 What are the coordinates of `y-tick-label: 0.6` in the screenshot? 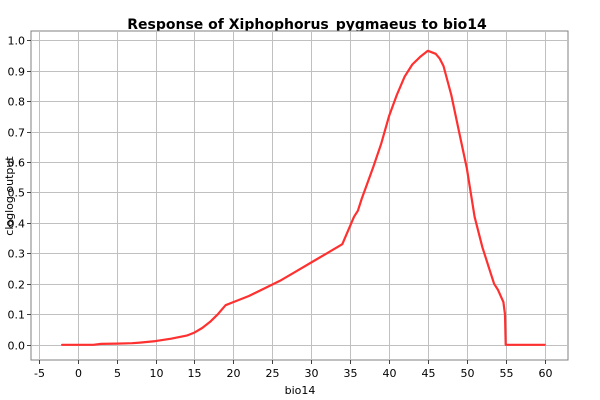 It's located at (17, 163).